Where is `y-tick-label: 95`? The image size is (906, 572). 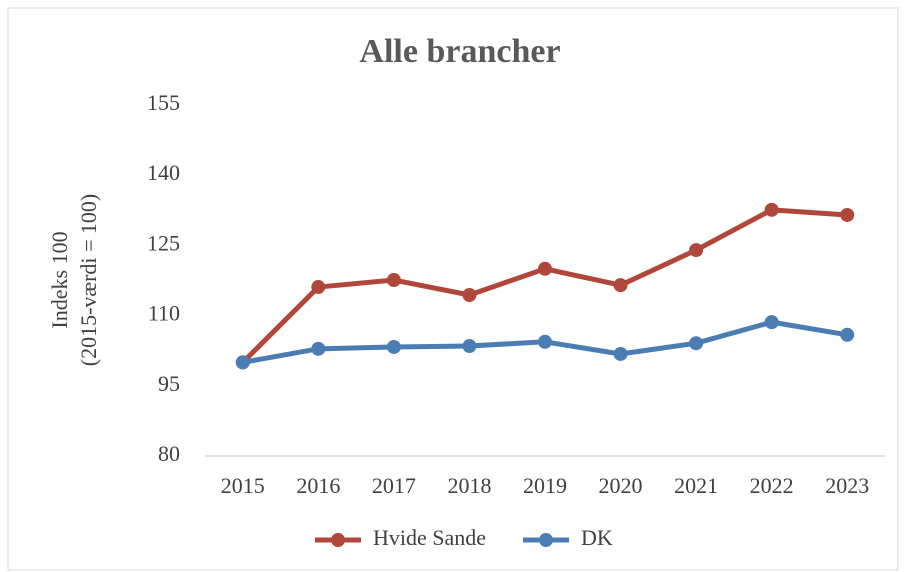 y-tick-label: 95 is located at coordinates (169, 383).